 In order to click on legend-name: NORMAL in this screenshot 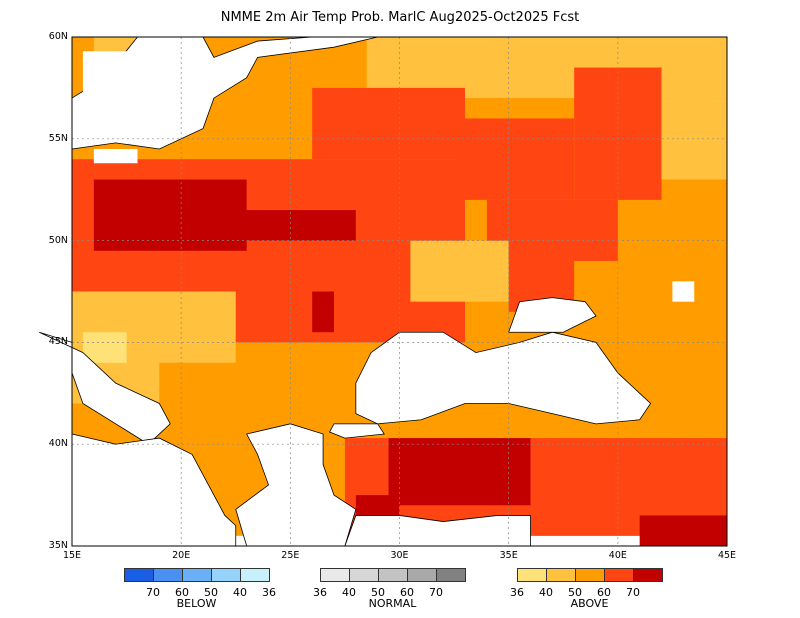, I will do `click(392, 603)`.